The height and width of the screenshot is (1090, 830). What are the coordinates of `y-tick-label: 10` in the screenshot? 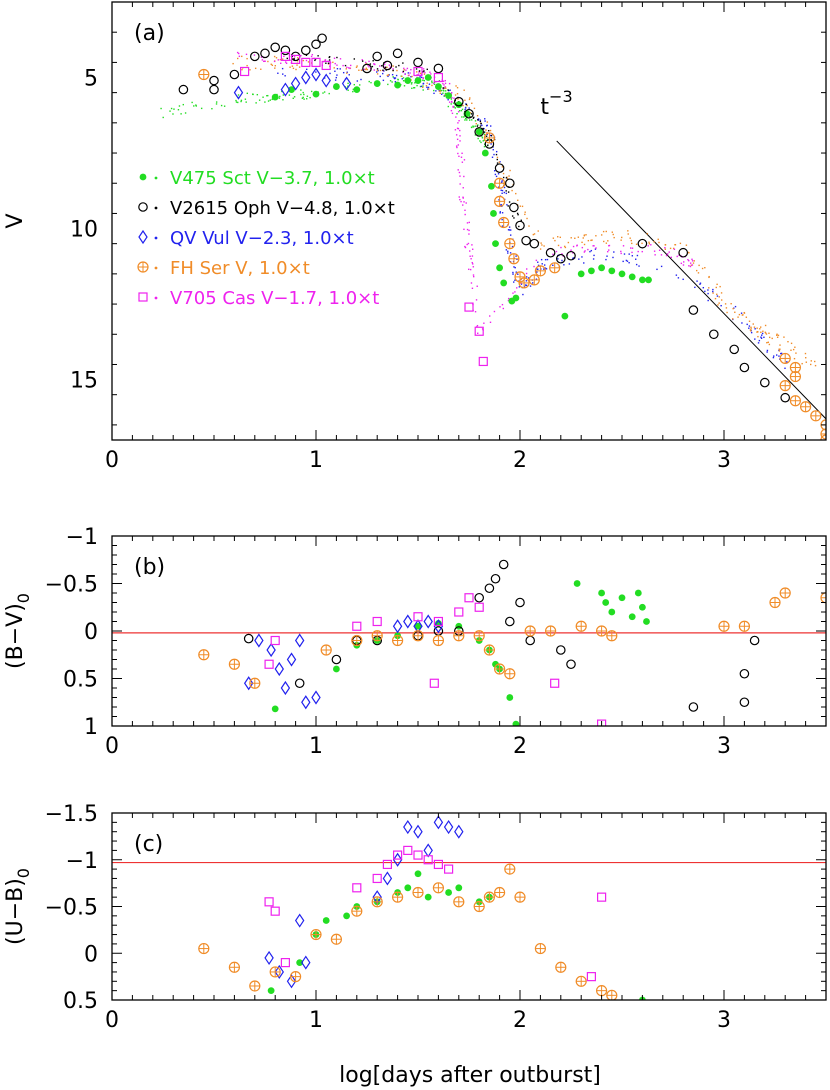 It's located at (84, 230).